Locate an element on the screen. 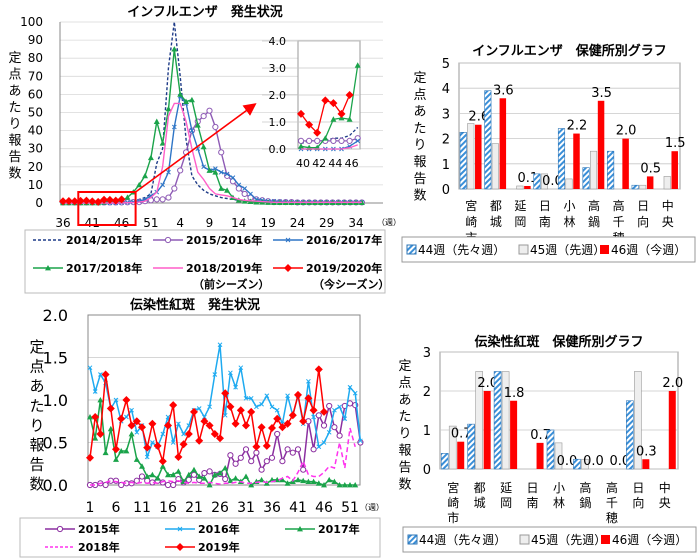 The height and width of the screenshot is (559, 700). x-unit-label: （週） is located at coordinates (372, 507).